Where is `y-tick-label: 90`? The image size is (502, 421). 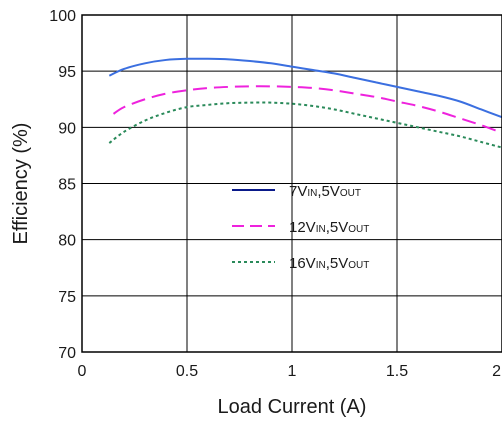 y-tick-label: 90 is located at coordinates (67, 128).